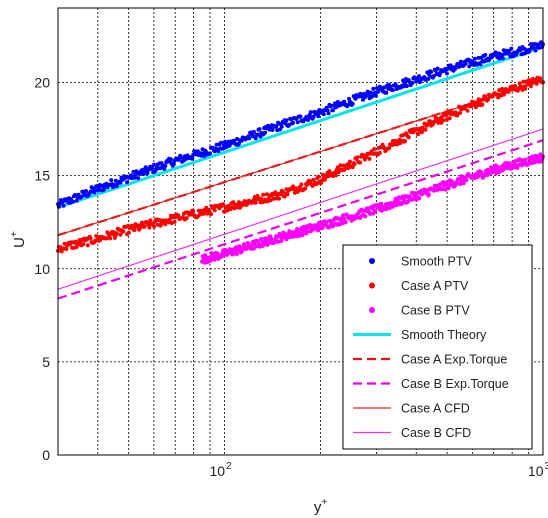 This screenshot has width=548, height=518. What do you see at coordinates (538, 470) in the screenshot?
I see `x-tick-label: 103` at bounding box center [538, 470].